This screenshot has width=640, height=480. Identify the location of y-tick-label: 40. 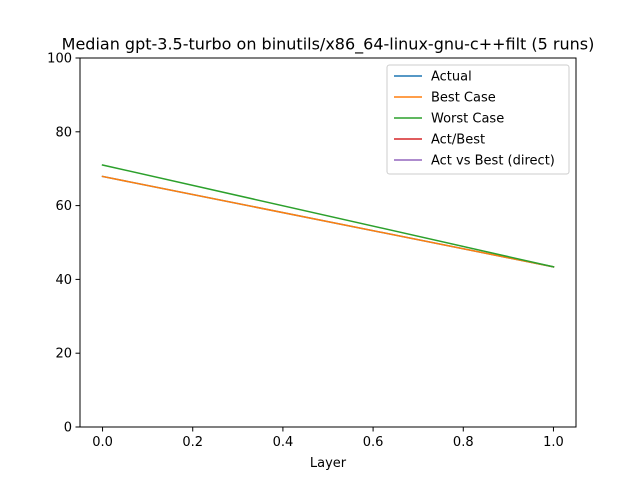
(63, 280).